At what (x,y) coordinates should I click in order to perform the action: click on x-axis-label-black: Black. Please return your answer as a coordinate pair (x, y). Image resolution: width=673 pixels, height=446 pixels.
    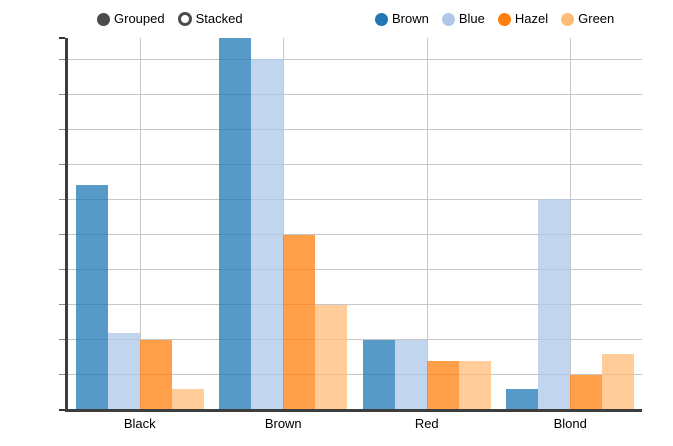
    Looking at the image, I should click on (139, 423).